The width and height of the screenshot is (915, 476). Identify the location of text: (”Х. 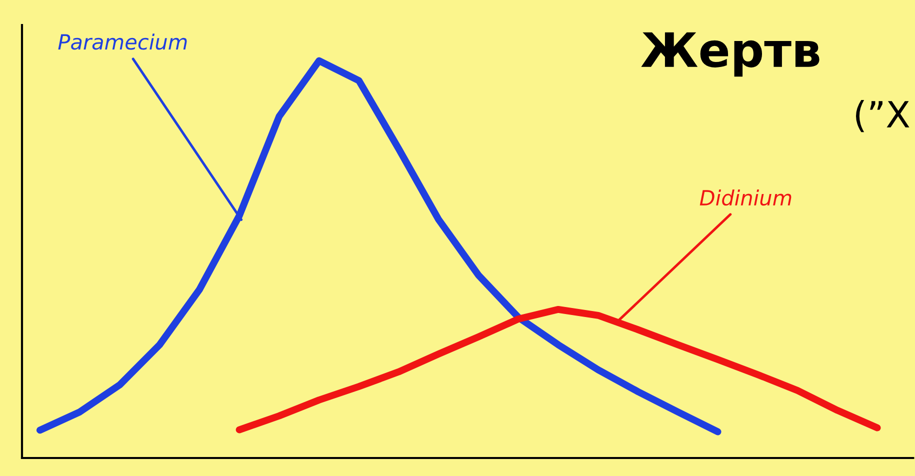
(883, 116).